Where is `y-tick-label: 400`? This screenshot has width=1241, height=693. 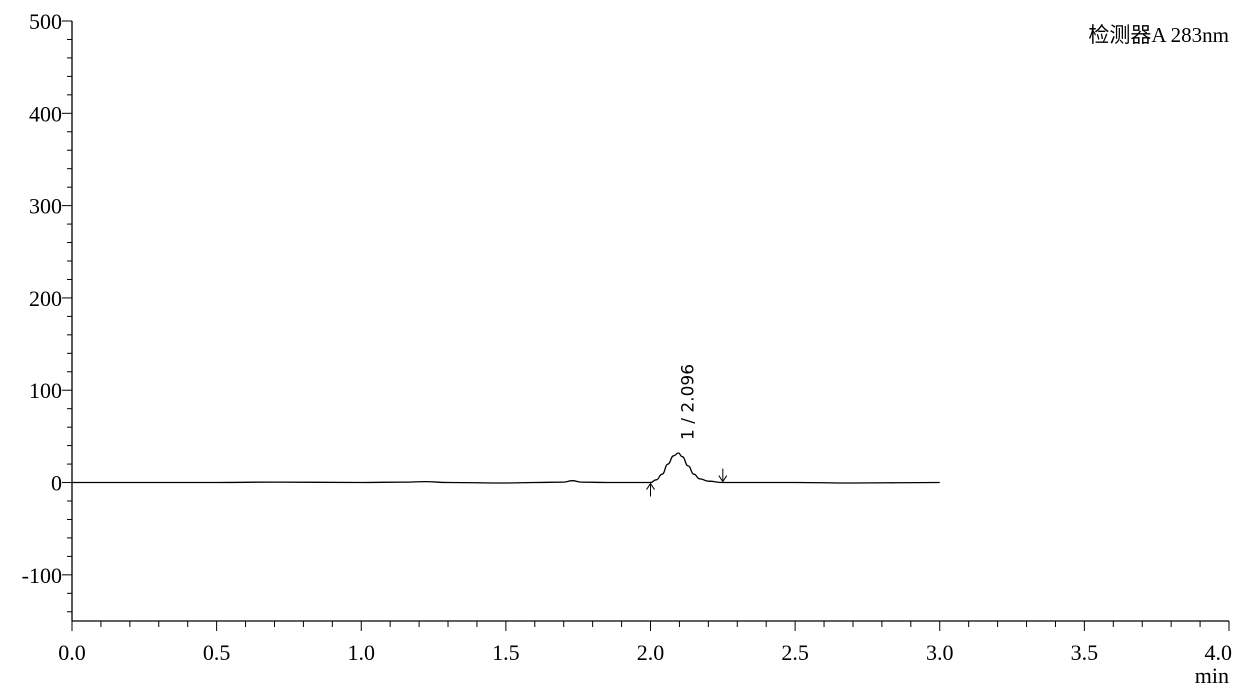 y-tick-label: 400 is located at coordinates (45, 113).